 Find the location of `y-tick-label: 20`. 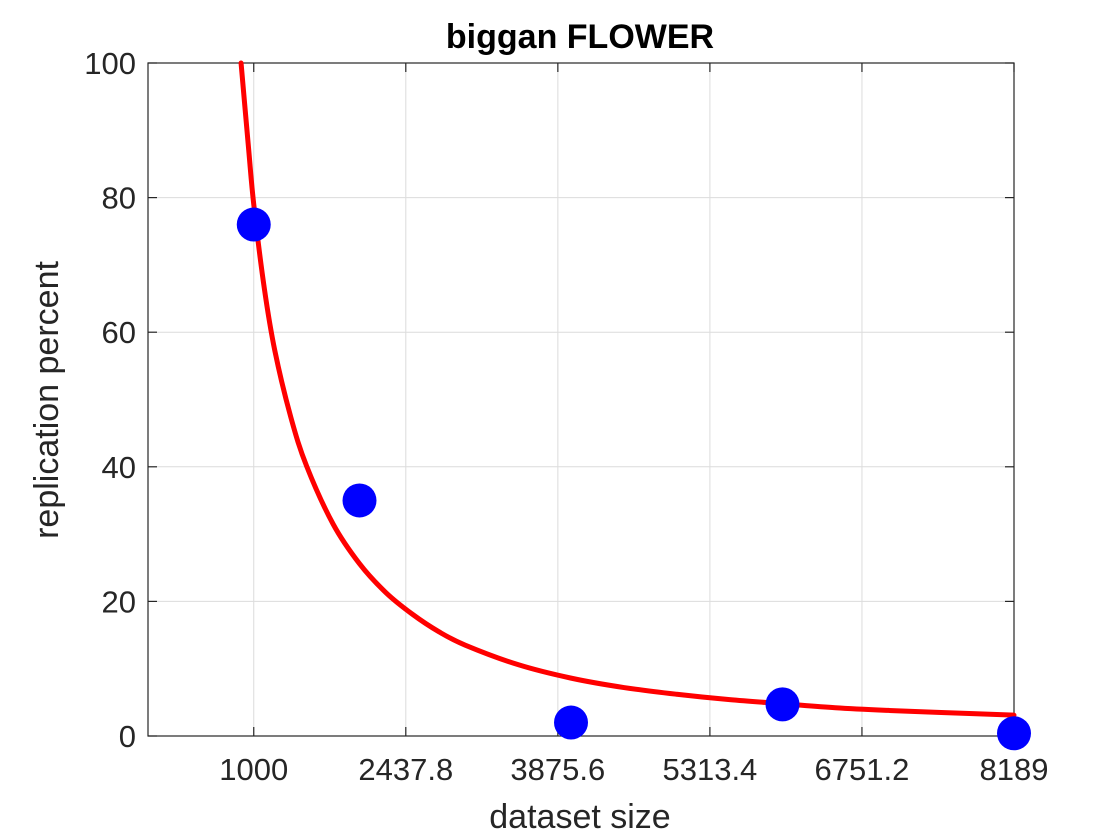

y-tick-label: 20 is located at coordinates (119, 601).